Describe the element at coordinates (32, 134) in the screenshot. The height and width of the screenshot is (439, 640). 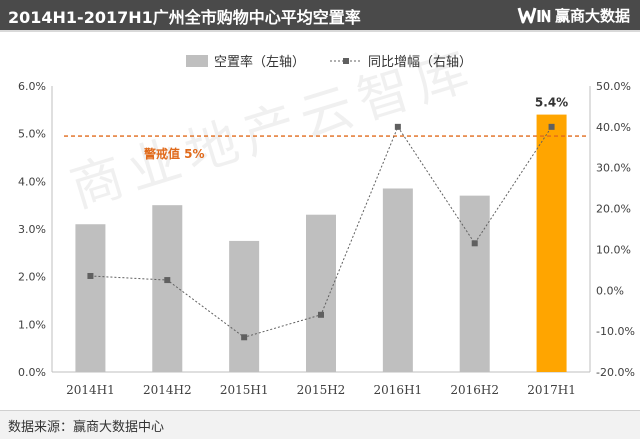
I see `y-left-tick-label: 5.0%` at that location.